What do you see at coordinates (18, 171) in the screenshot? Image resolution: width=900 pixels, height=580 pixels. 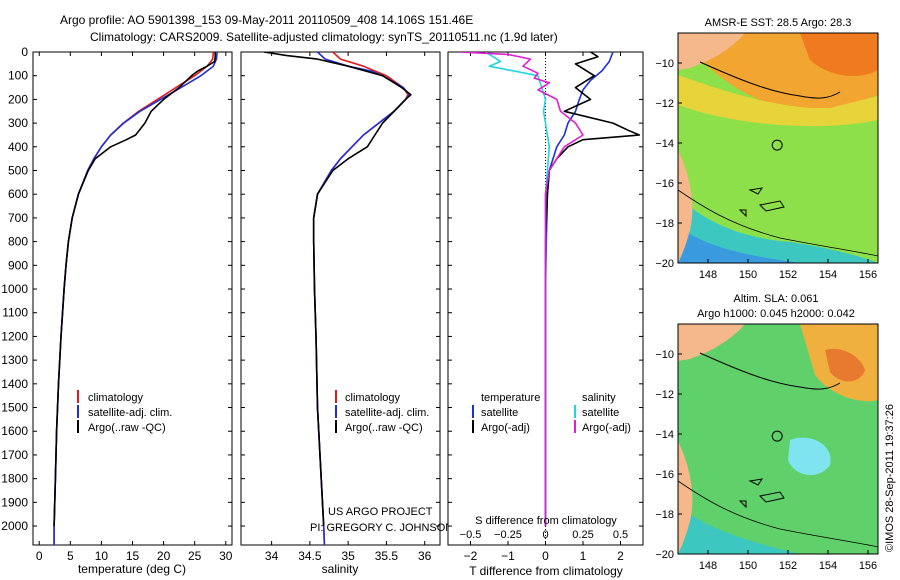 I see `y-tick-label: 500` at bounding box center [18, 171].